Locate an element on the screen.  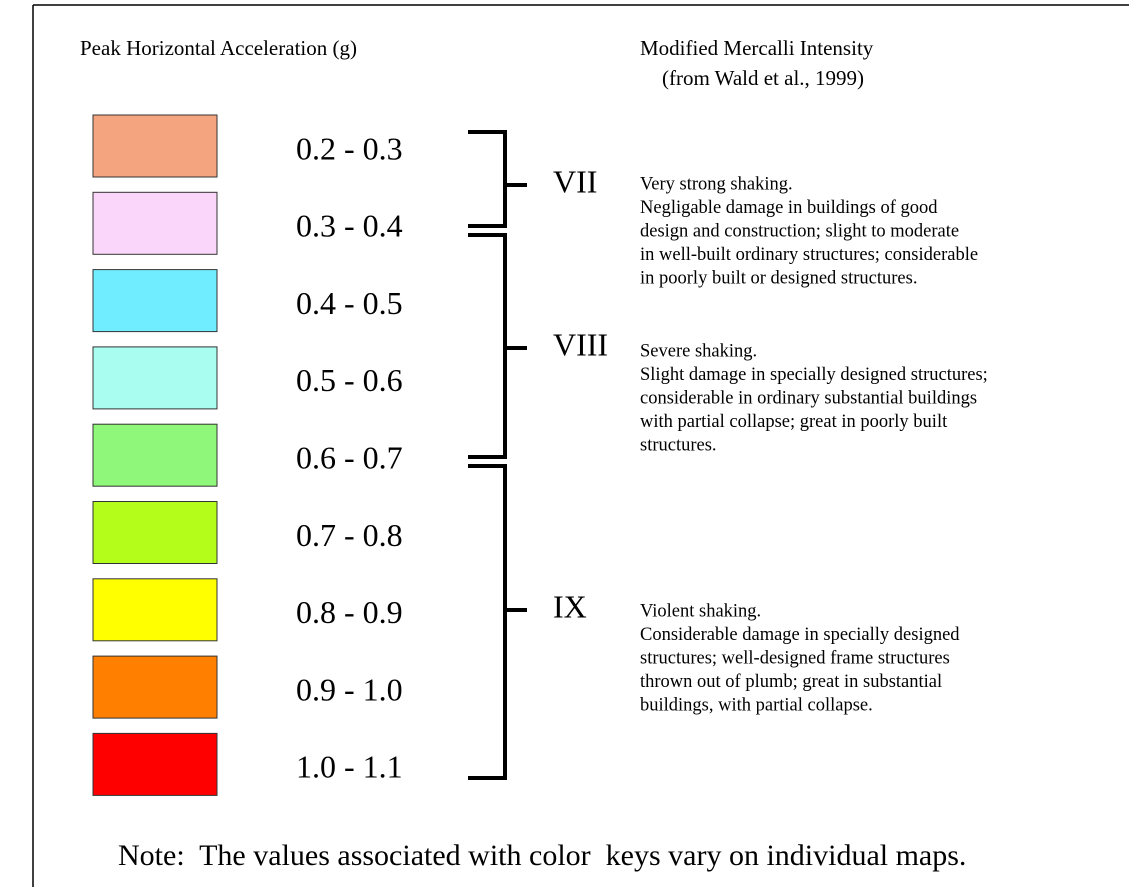
range-label: 0.2 - 0.3 is located at coordinates (349, 148).